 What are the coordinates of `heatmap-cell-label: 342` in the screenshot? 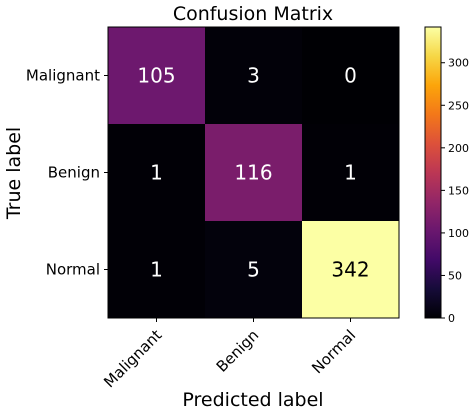 It's located at (350, 270).